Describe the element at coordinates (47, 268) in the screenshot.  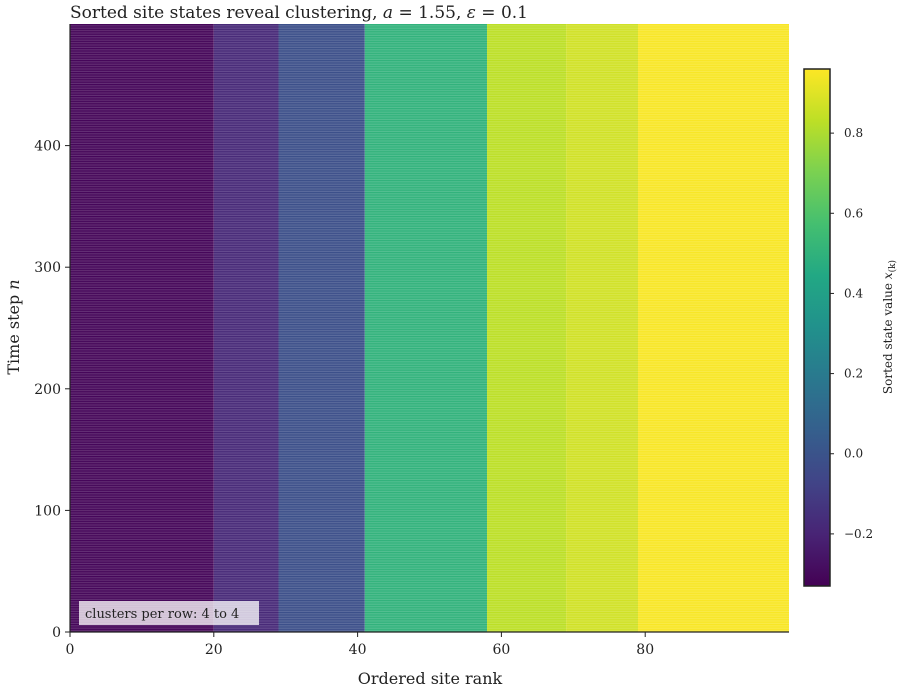
I see `y-tick-label: 300` at that location.